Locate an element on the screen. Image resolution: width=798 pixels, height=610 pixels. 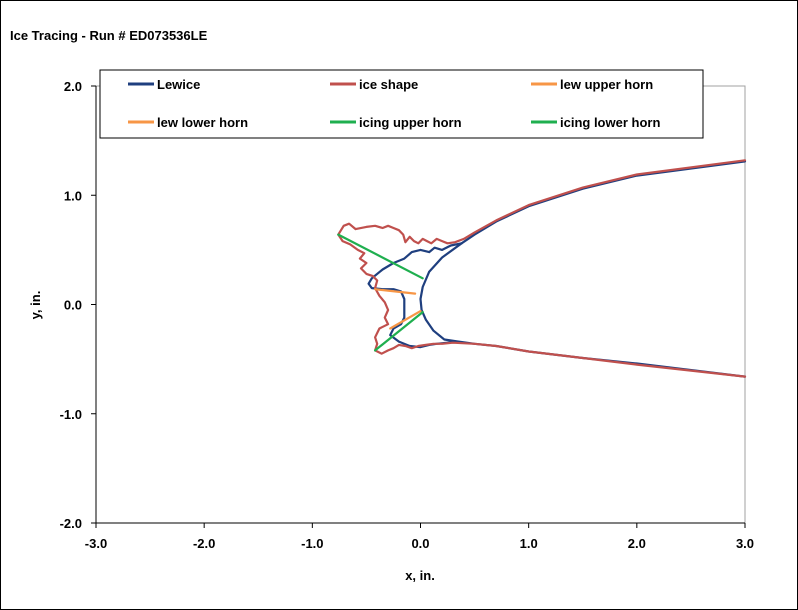
x-tick-label: -2.0 is located at coordinates (204, 543).